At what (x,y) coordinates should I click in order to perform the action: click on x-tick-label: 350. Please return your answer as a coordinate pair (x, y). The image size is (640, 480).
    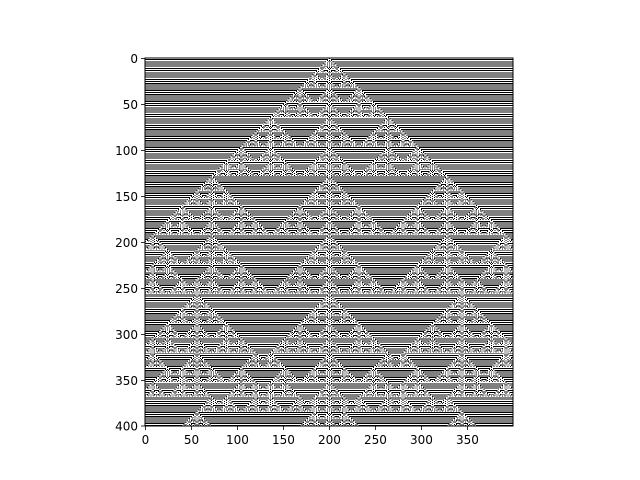
    Looking at the image, I should click on (467, 440).